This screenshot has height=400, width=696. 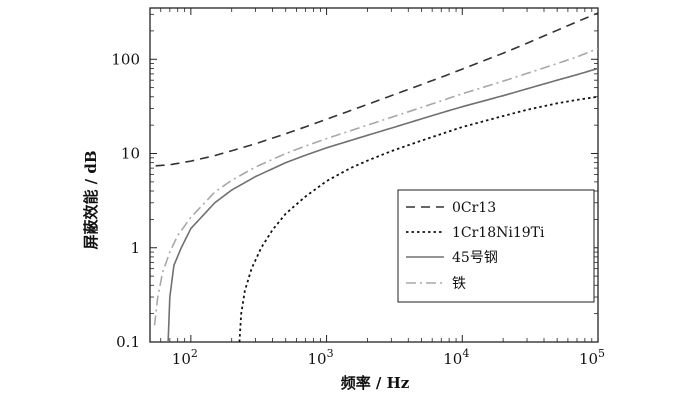 What do you see at coordinates (321, 357) in the screenshot?
I see `x-tick-label: 10³` at bounding box center [321, 357].